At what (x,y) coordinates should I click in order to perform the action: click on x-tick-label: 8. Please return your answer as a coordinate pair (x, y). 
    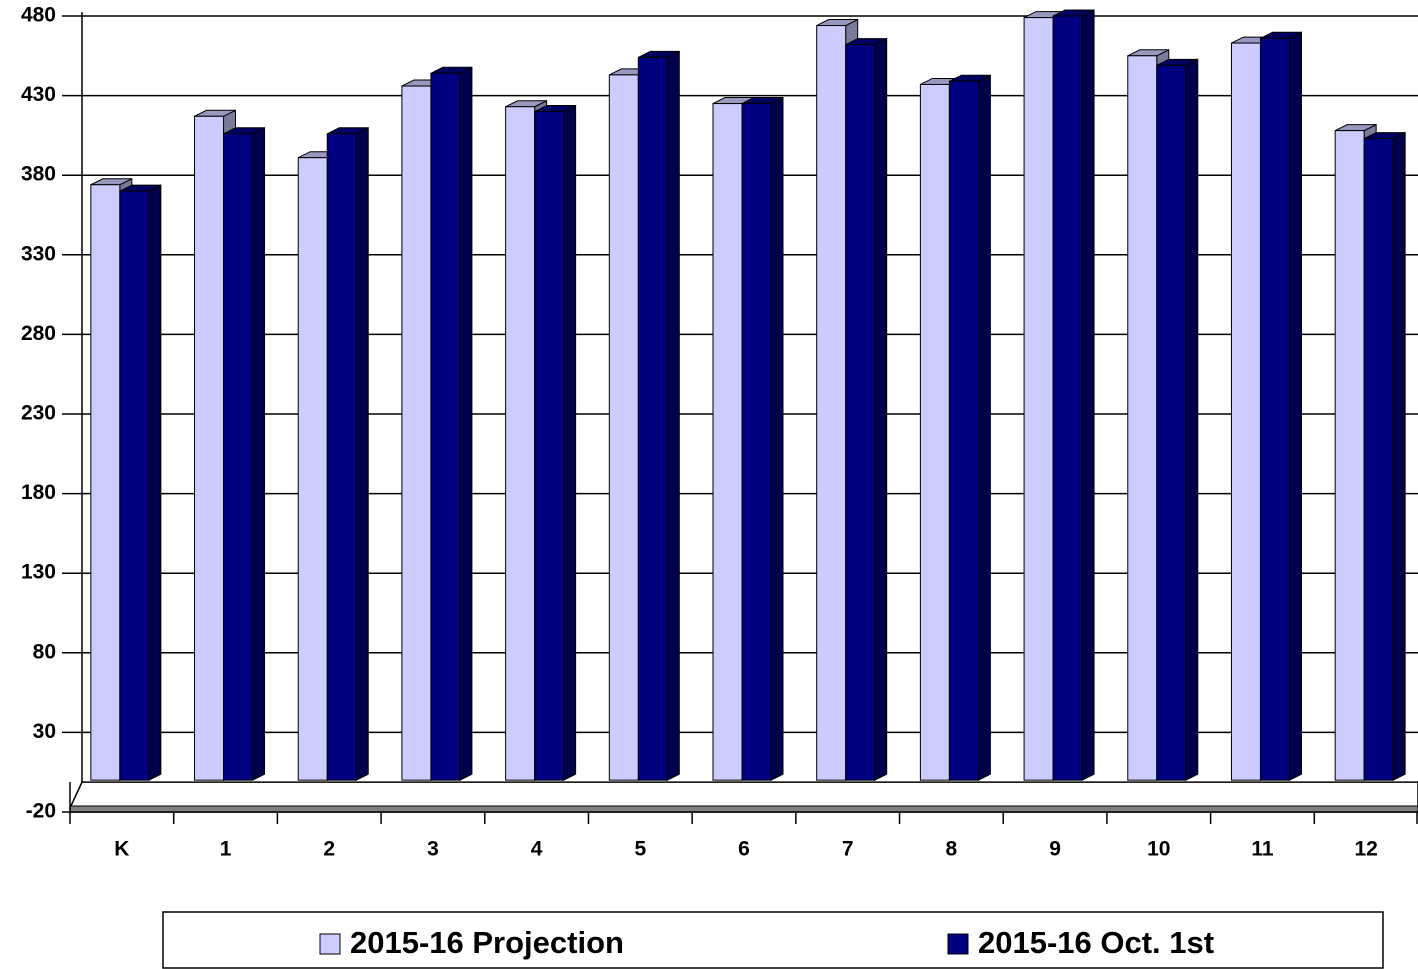
    Looking at the image, I should click on (952, 849).